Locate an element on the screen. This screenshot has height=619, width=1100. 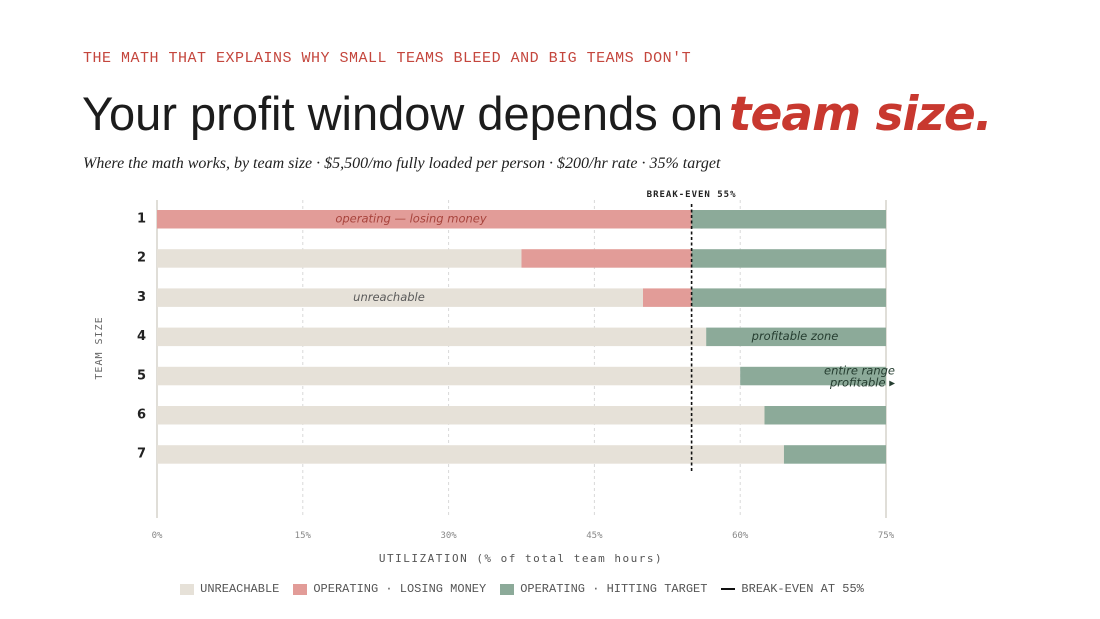
category-label: 1 is located at coordinates (141, 219).